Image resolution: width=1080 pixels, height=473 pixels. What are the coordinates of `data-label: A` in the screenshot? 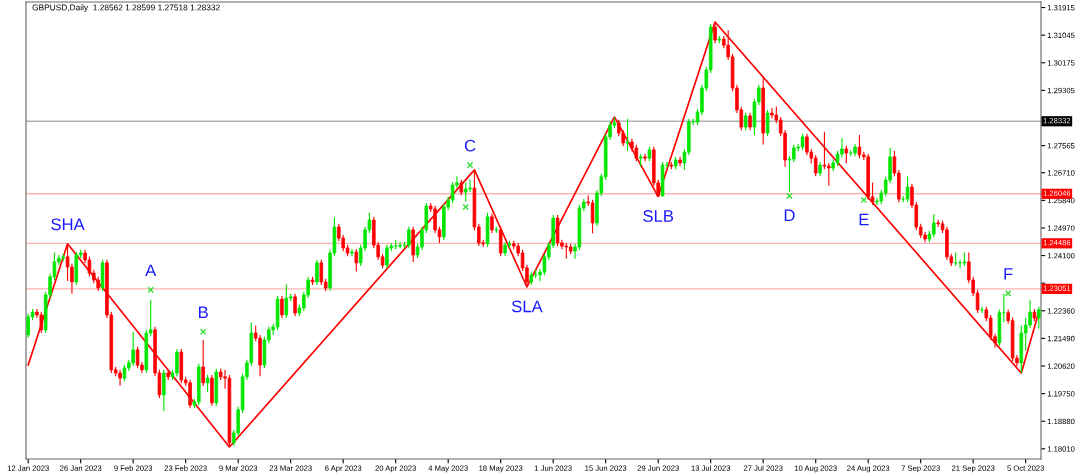 It's located at (151, 270).